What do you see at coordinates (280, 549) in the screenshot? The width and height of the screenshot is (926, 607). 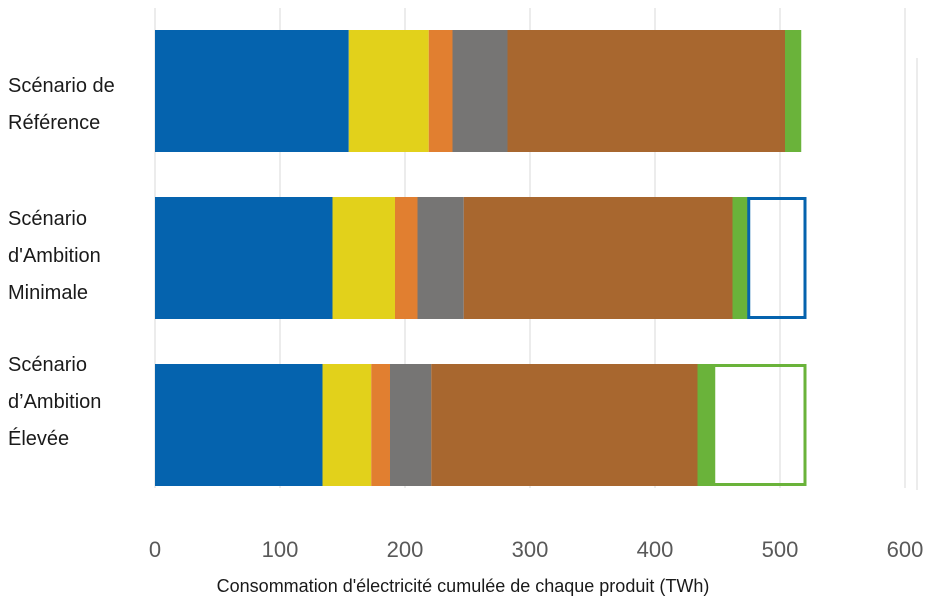 I see `x-tick-label-1: 100` at bounding box center [280, 549].